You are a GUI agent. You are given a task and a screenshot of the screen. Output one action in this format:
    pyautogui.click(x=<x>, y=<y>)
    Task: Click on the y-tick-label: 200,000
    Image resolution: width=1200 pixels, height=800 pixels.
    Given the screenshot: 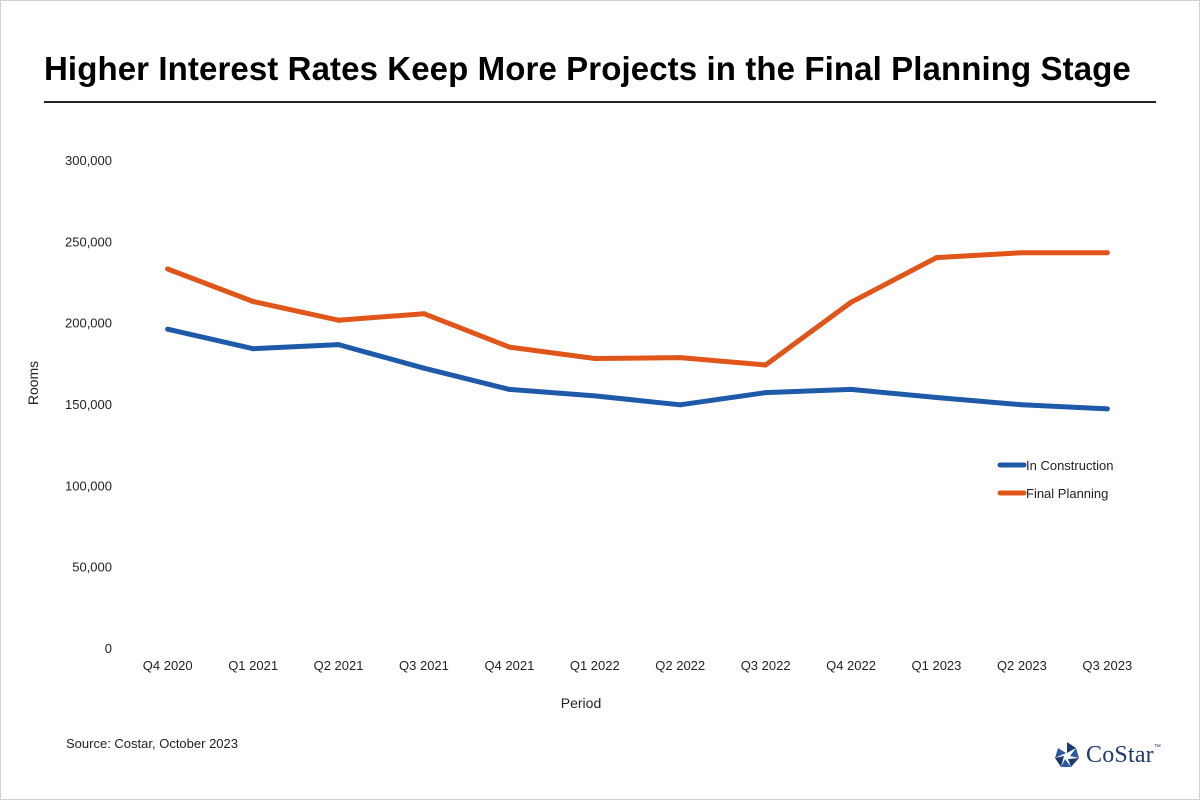 What is the action you would take?
    pyautogui.click(x=88, y=323)
    